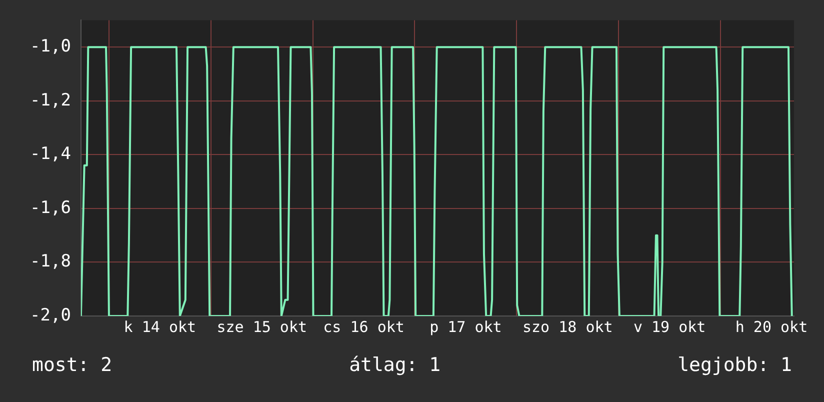 The width and height of the screenshot is (824, 402). What do you see at coordinates (72, 365) in the screenshot?
I see `text: most: 2` at bounding box center [72, 365].